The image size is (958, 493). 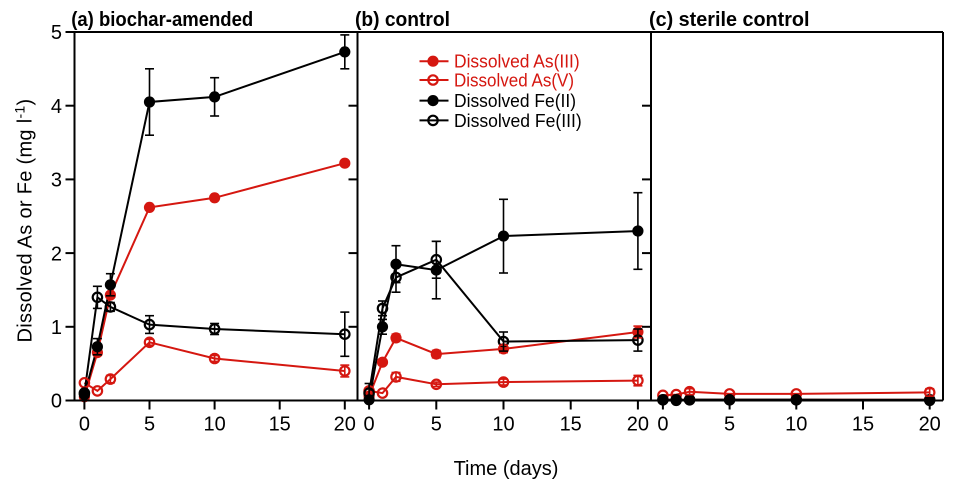 What do you see at coordinates (162, 20) in the screenshot?
I see `svg-text: (a) biochar-amended` at bounding box center [162, 20].